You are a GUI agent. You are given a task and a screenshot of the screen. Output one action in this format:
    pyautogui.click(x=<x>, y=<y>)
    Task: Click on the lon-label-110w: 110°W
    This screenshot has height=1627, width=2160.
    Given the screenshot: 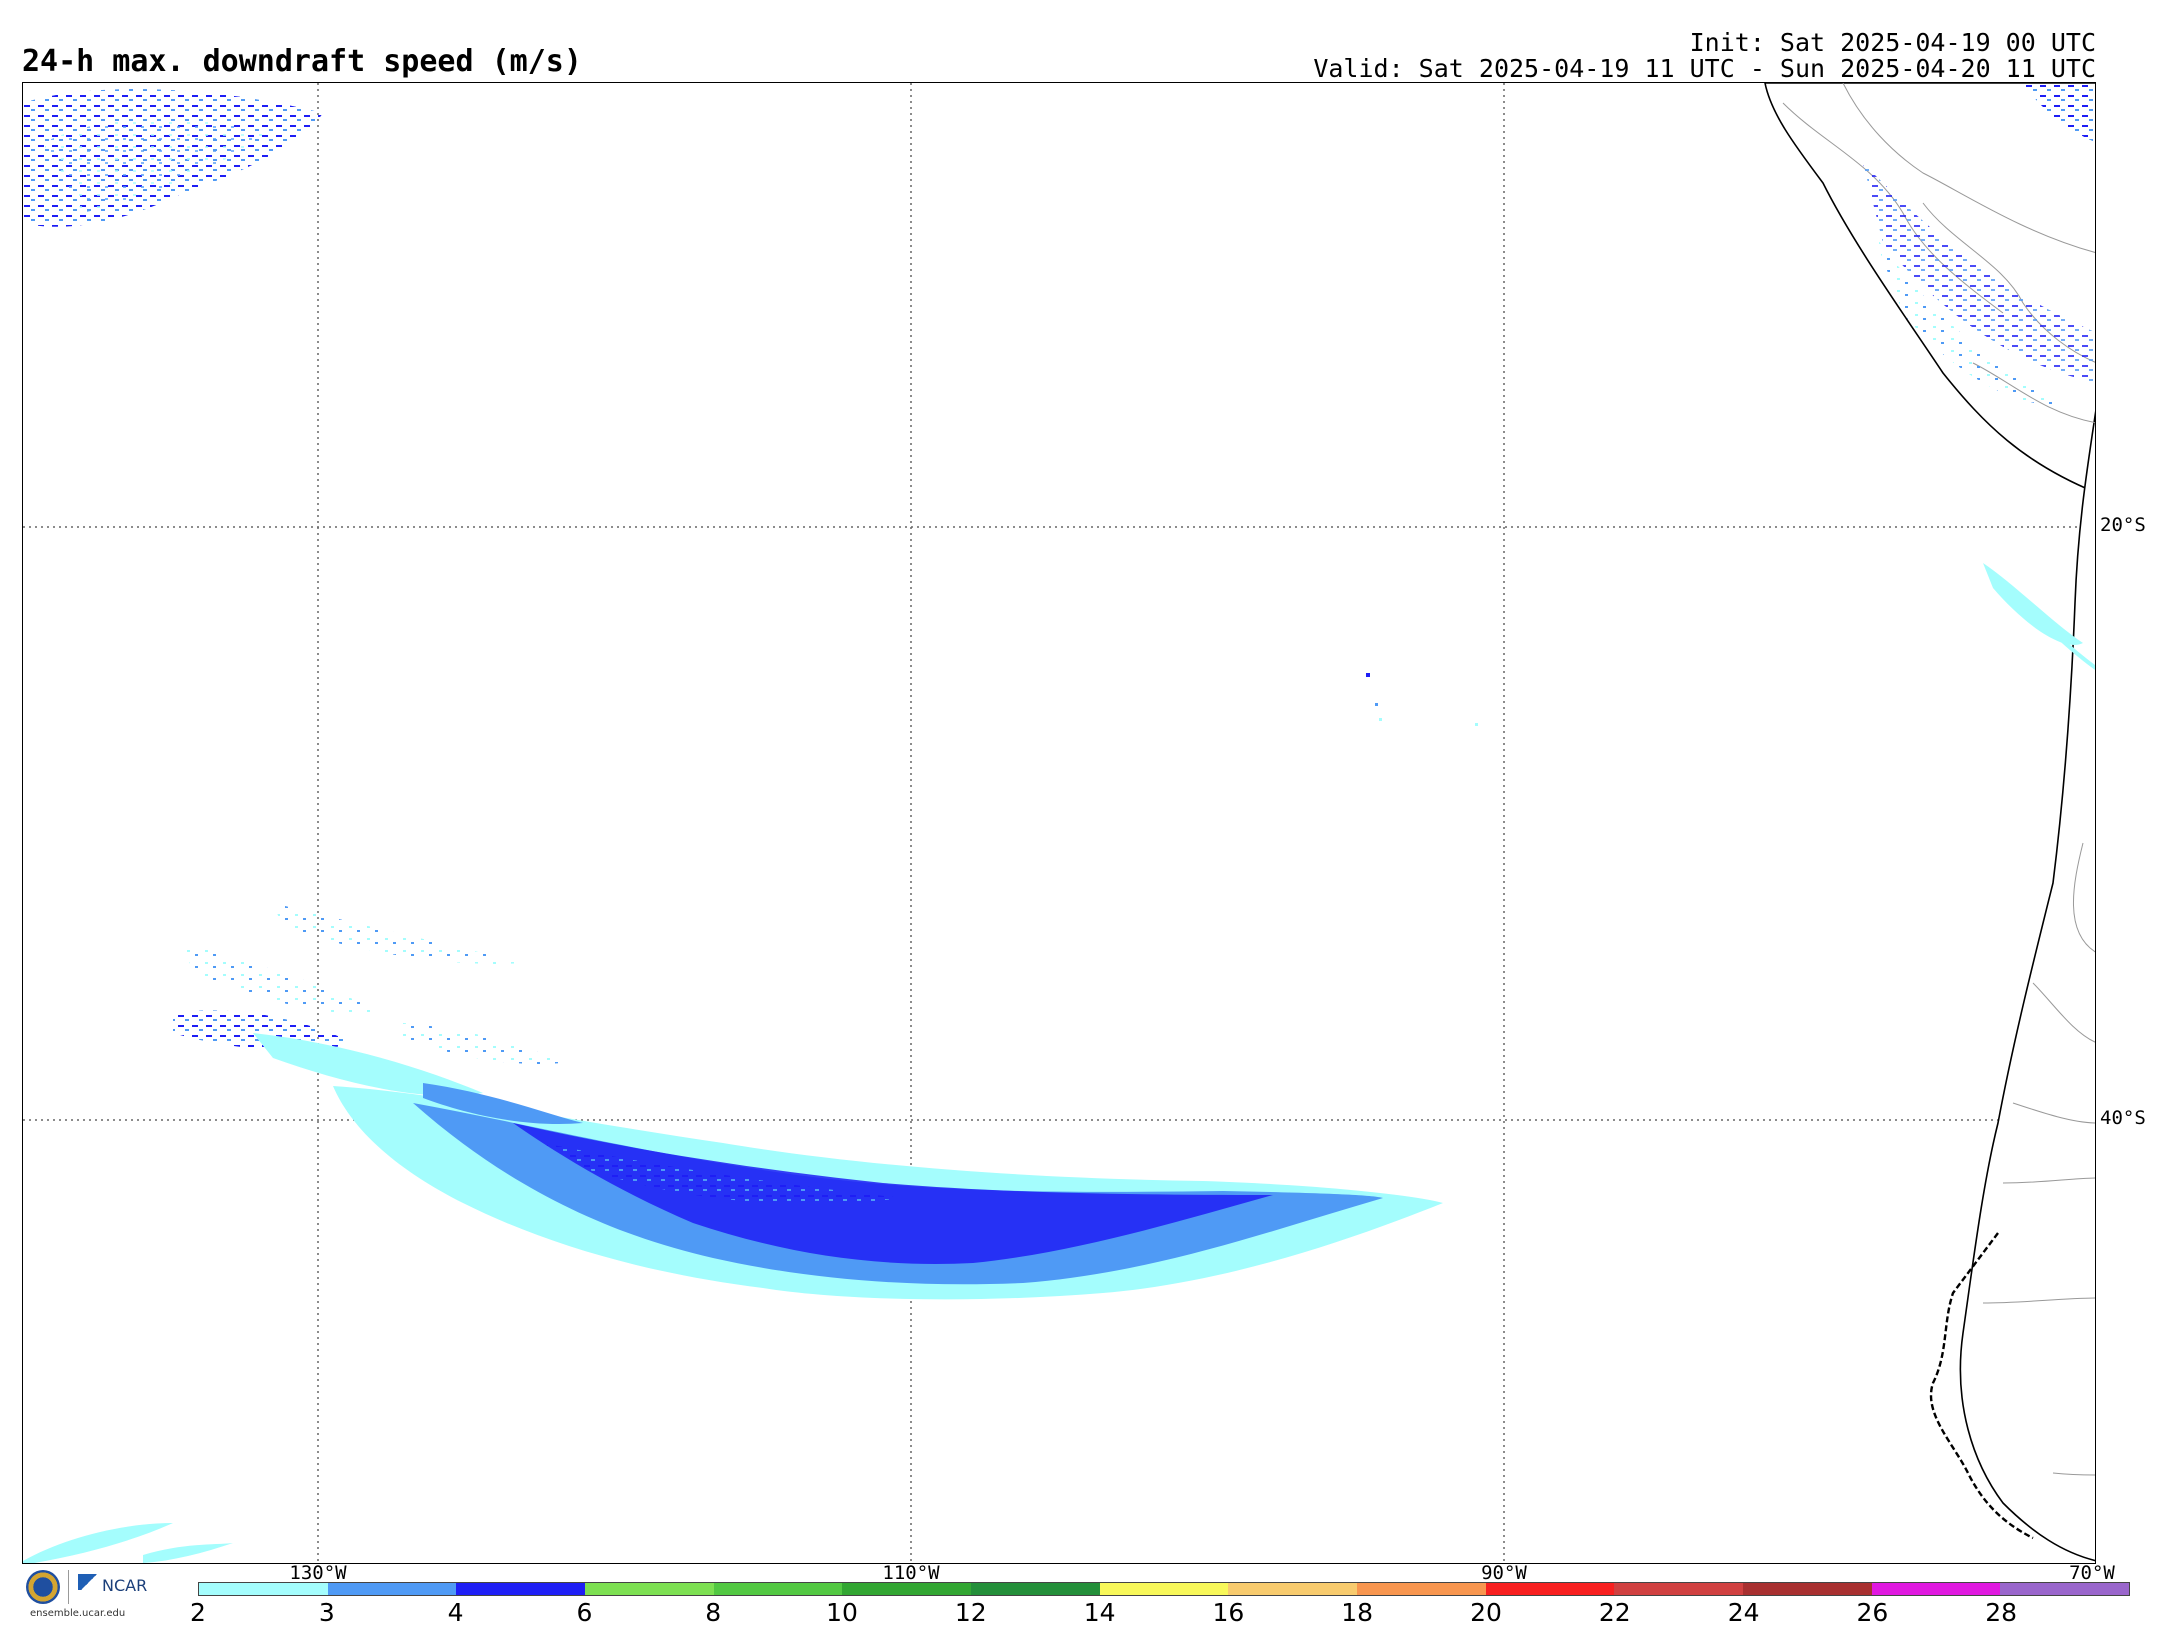 What is the action you would take?
    pyautogui.click(x=911, y=1573)
    